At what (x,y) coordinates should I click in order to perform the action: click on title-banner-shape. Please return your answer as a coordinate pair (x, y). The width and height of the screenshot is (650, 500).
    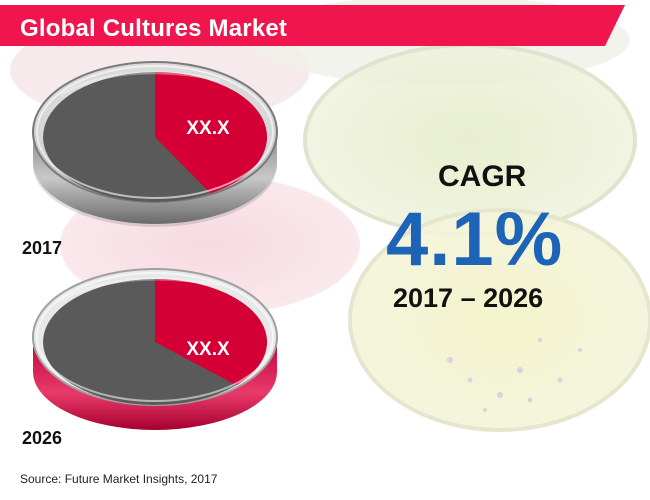
    Looking at the image, I should click on (312, 25).